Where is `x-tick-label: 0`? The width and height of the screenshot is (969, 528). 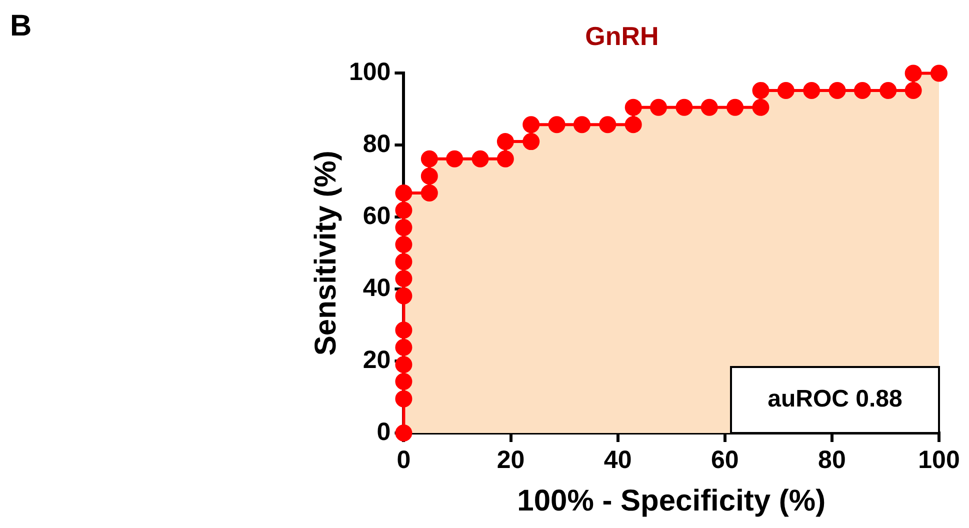
x-tick-label: 0 is located at coordinates (403, 460).